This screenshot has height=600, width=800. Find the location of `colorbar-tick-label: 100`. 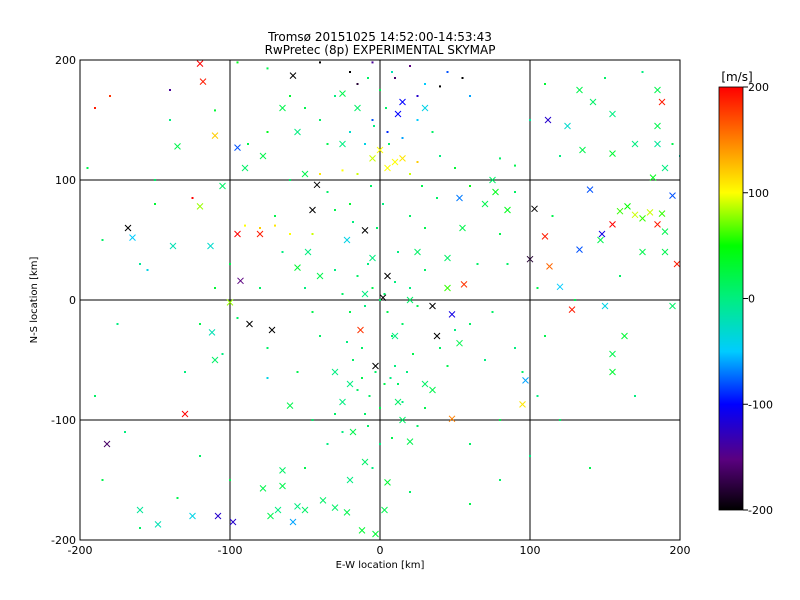

colorbar-tick-label: 100 is located at coordinates (758, 193).